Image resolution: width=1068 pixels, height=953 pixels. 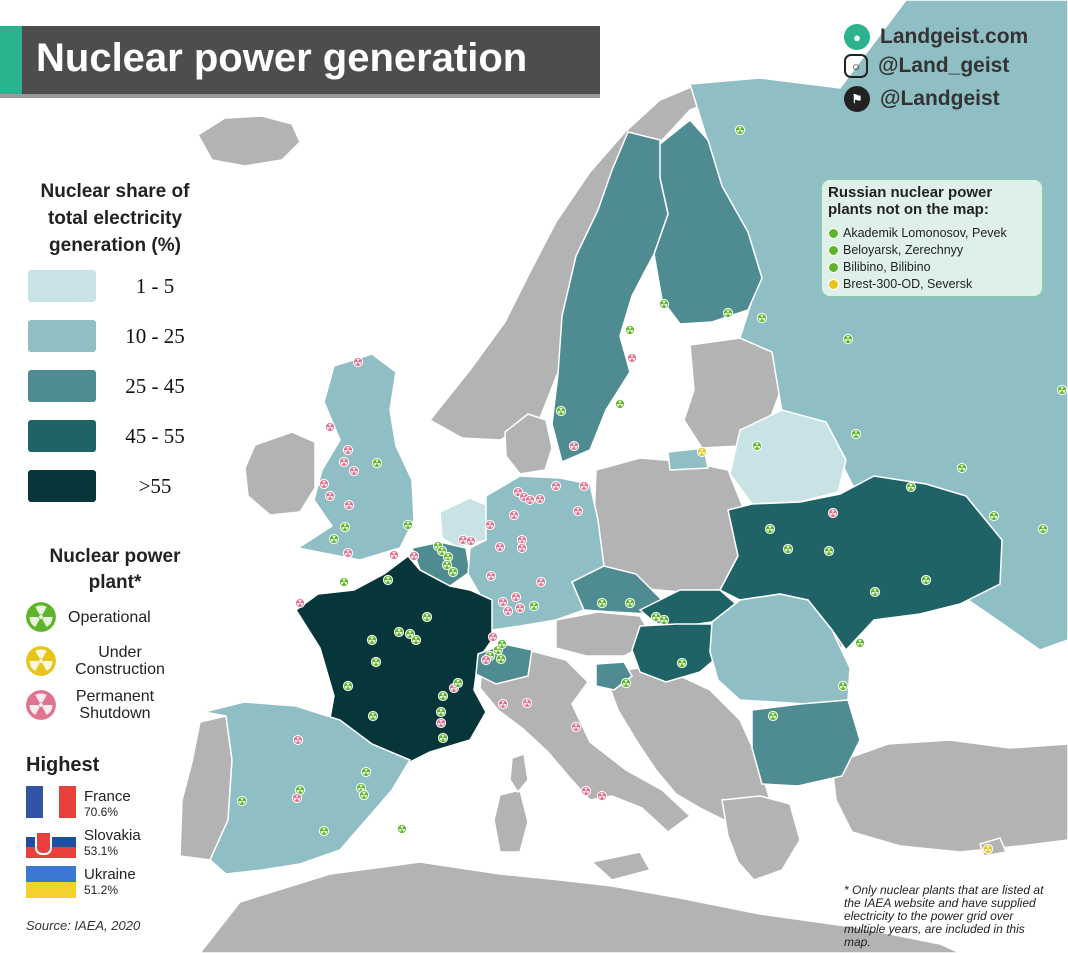 I want to click on plant-type-label-line: Permanent, so click(x=115, y=696).